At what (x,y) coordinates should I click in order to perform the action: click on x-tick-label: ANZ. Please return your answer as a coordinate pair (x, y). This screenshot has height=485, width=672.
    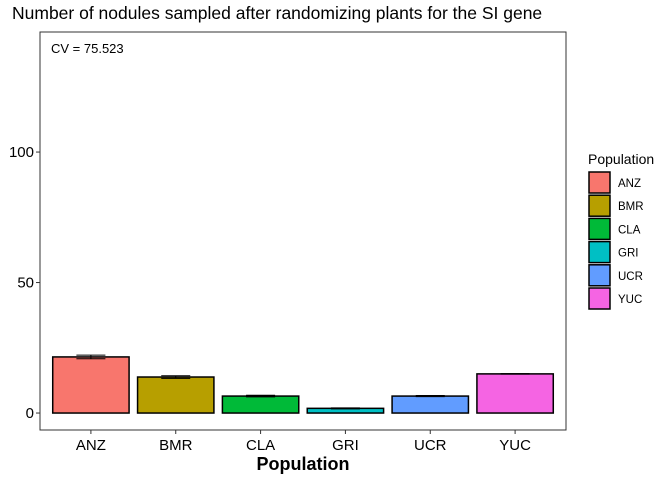
    Looking at the image, I should click on (91, 445).